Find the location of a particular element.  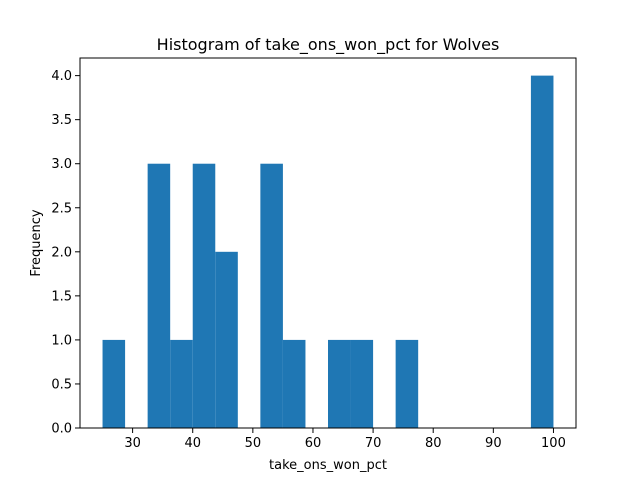

y-tick-label: 1.0 is located at coordinates (61, 340).